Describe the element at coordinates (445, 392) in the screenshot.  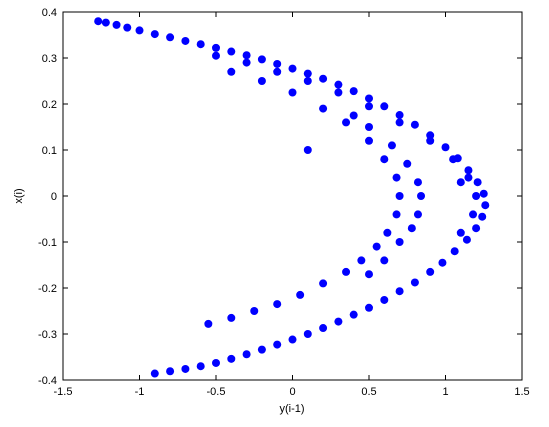
I see `x-tick-label: 1` at that location.